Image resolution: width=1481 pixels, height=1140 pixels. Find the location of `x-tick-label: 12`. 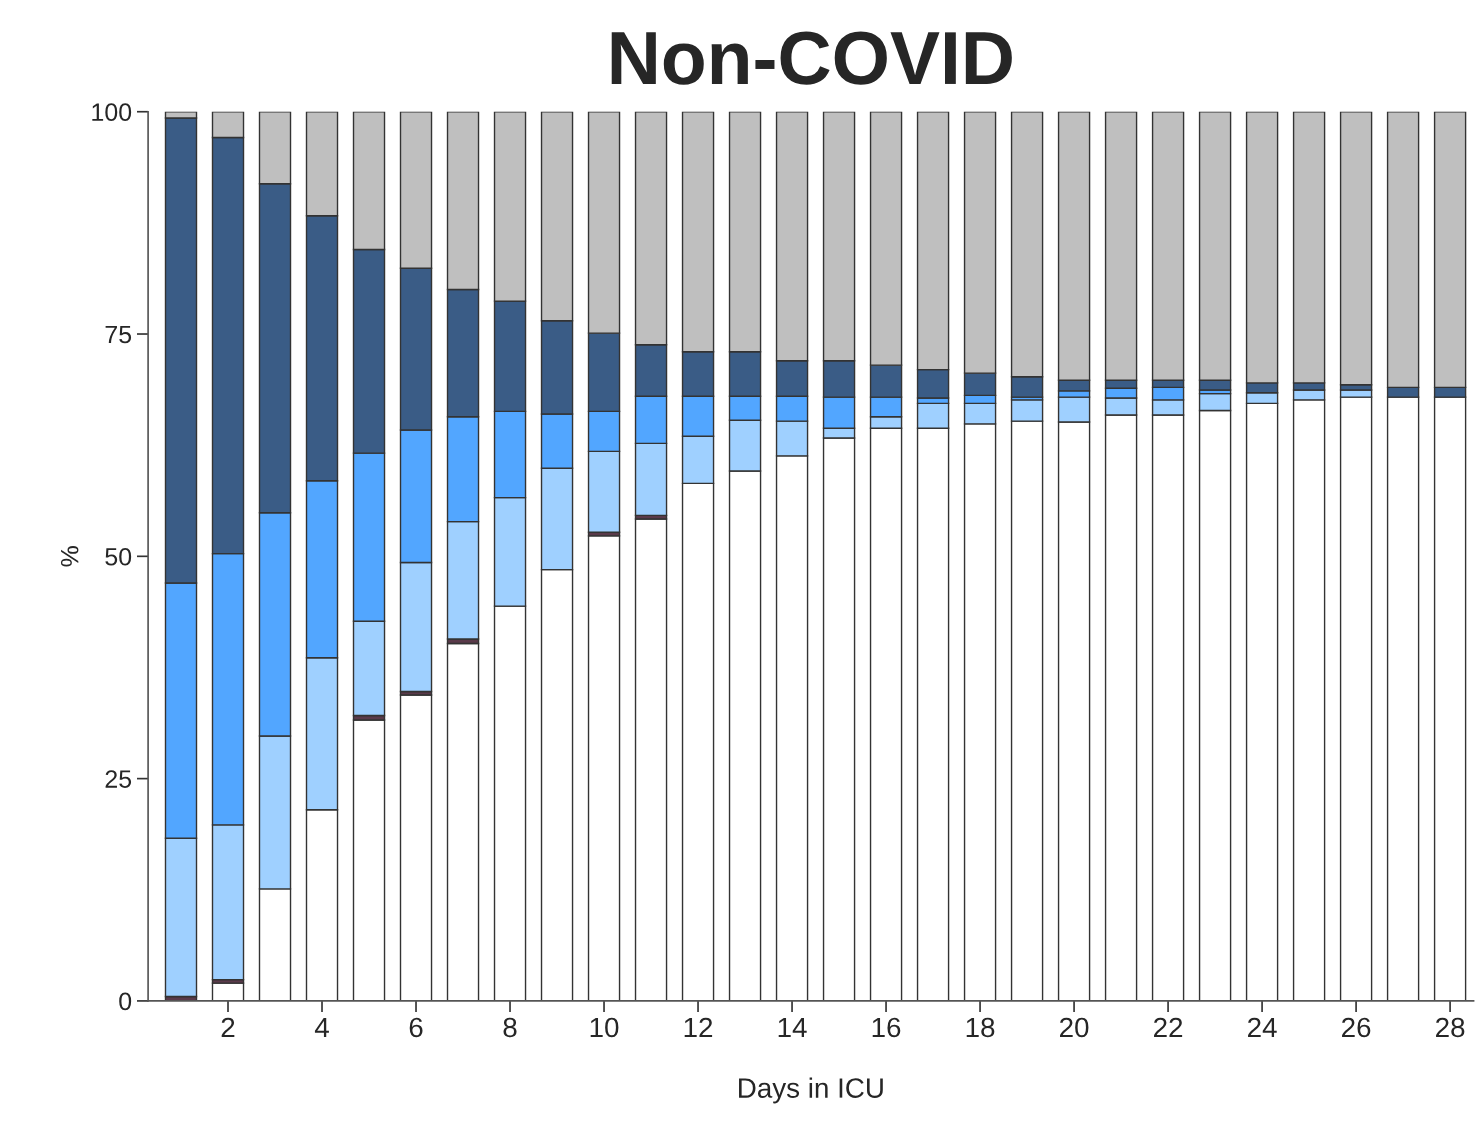

x-tick-label: 12 is located at coordinates (698, 1027).